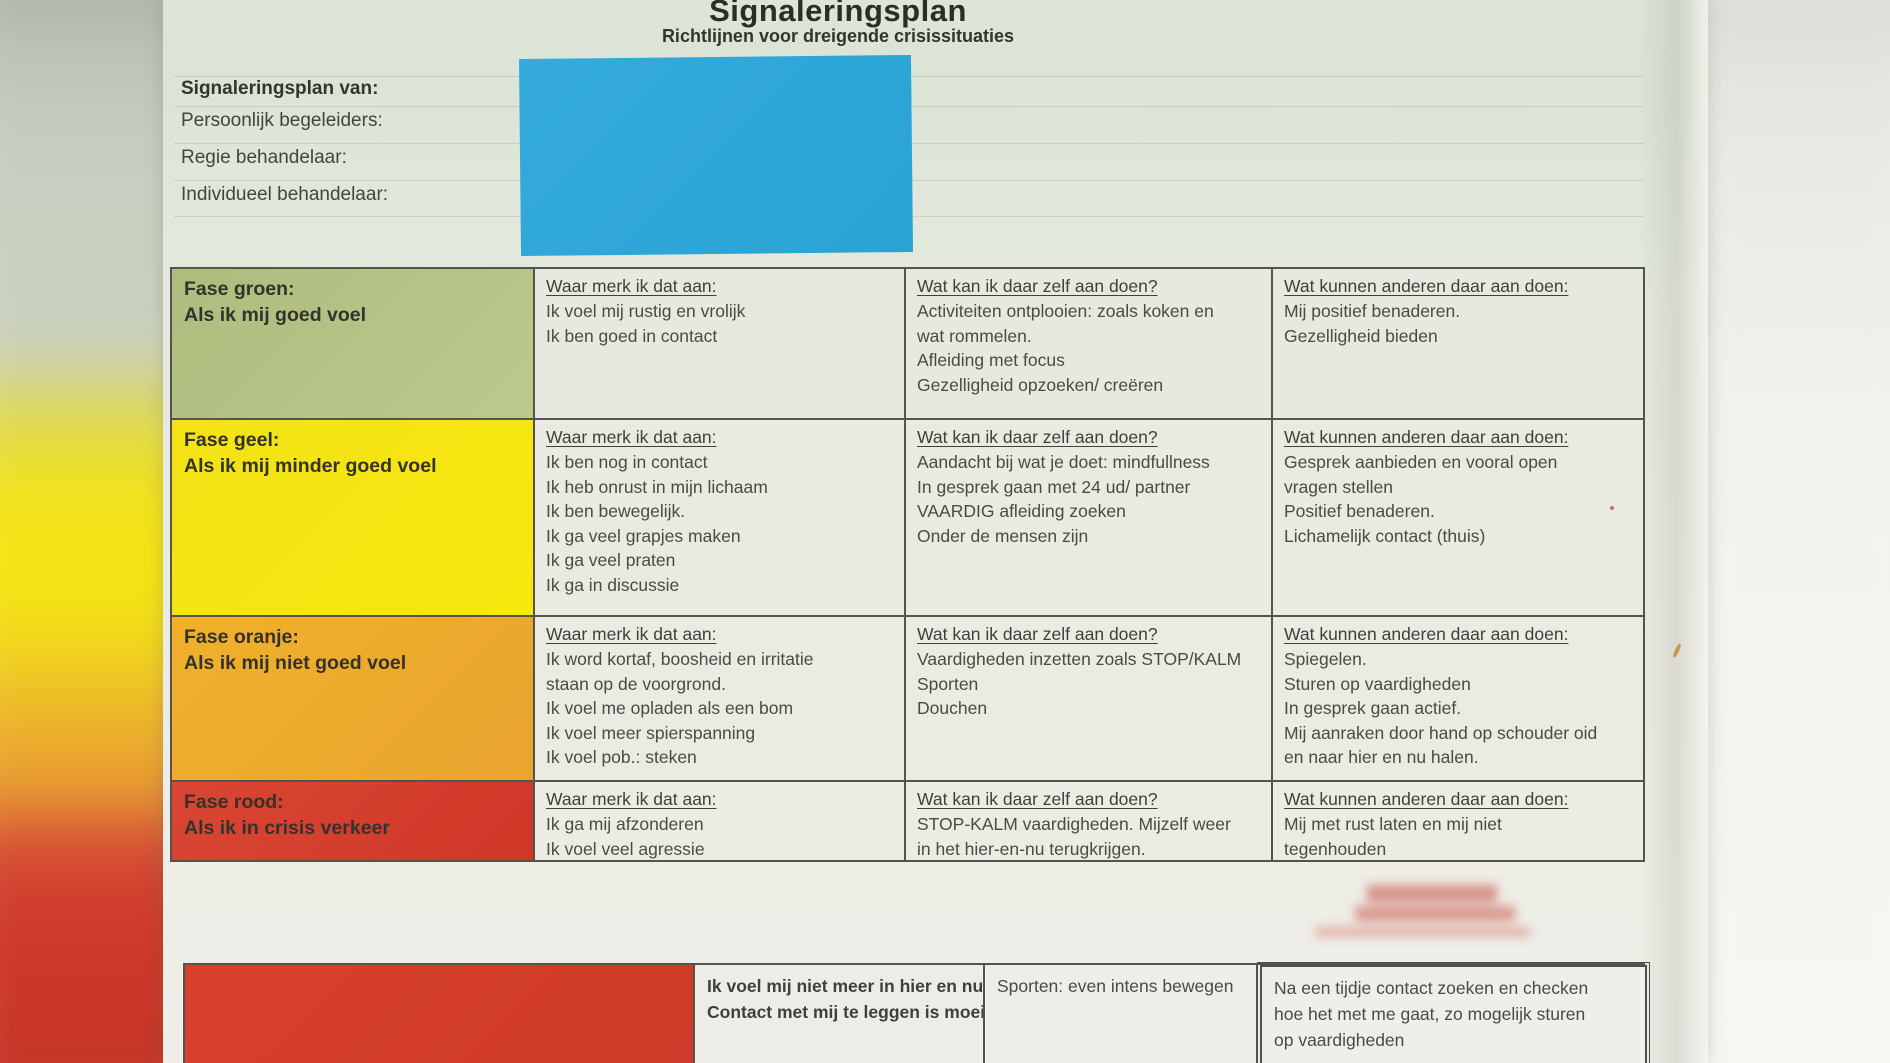  Describe the element at coordinates (670, 708) in the screenshot. I see `text-line: Ik voel me opladen als een bom` at that location.